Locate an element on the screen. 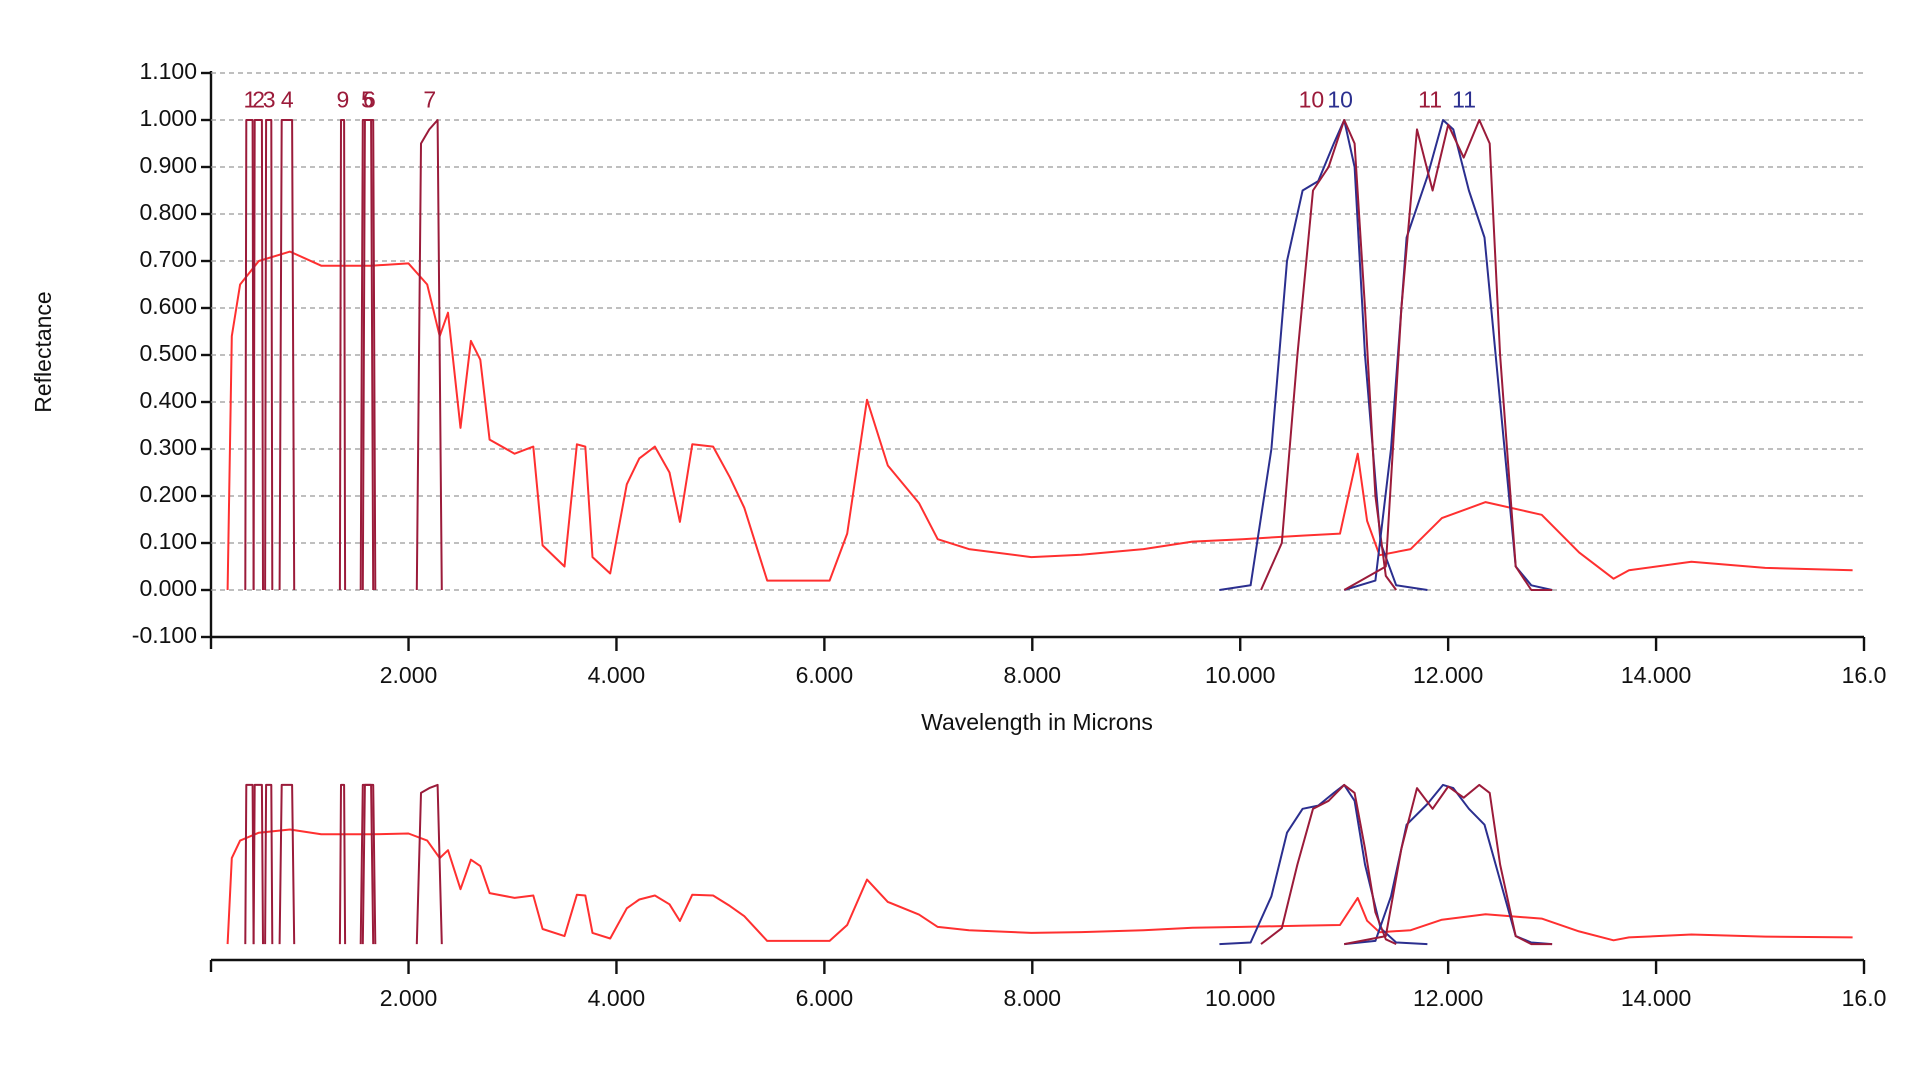 The height and width of the screenshot is (1080, 1920). band-label: 3 is located at coordinates (269, 99).